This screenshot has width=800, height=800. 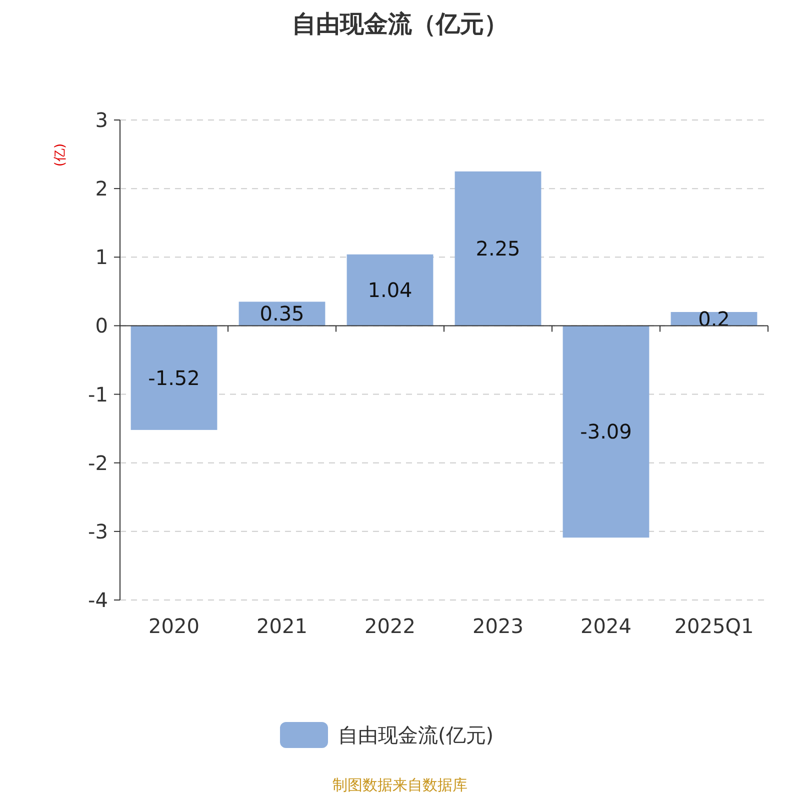 What do you see at coordinates (390, 626) in the screenshot?
I see `x-tick-label: 2022` at bounding box center [390, 626].